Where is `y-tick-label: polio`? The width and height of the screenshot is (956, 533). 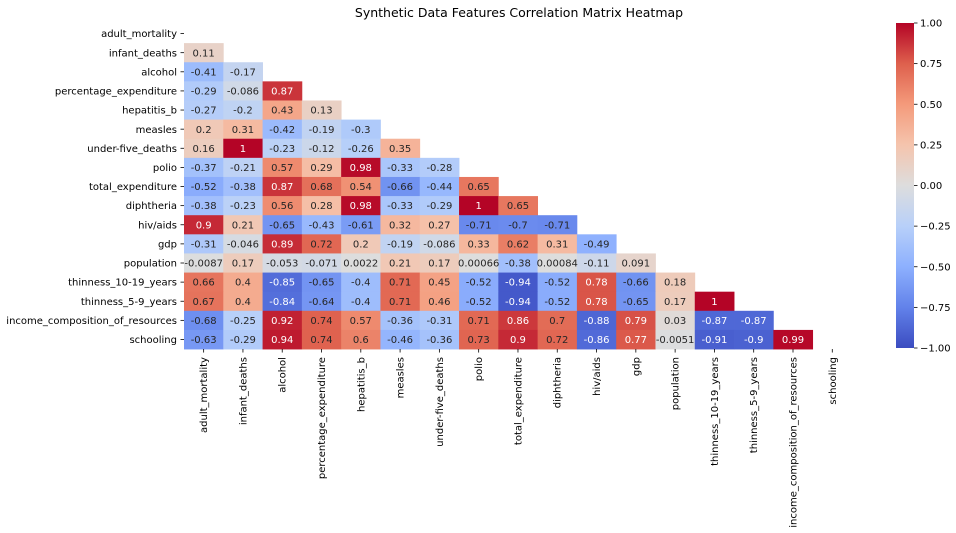 y-tick-label: polio is located at coordinates (165, 168).